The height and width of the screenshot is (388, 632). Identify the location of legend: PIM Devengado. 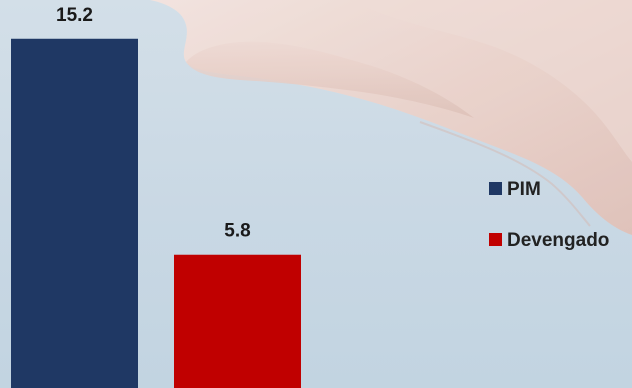
(549, 215).